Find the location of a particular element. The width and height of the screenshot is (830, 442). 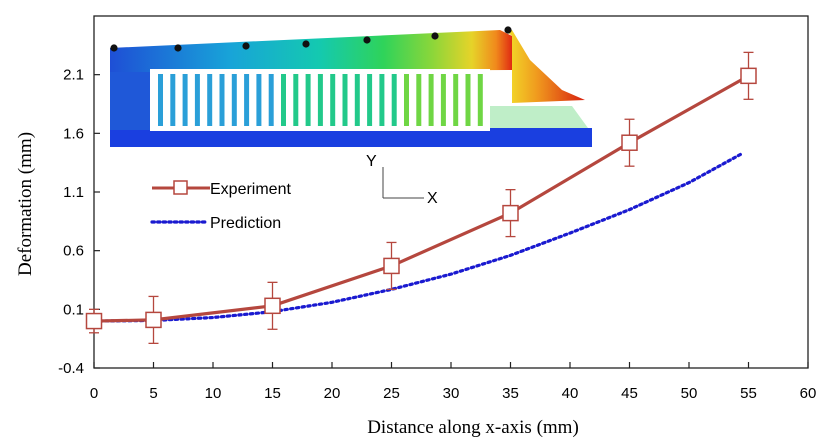

y-tick-label: 0.6 is located at coordinates (73, 251).